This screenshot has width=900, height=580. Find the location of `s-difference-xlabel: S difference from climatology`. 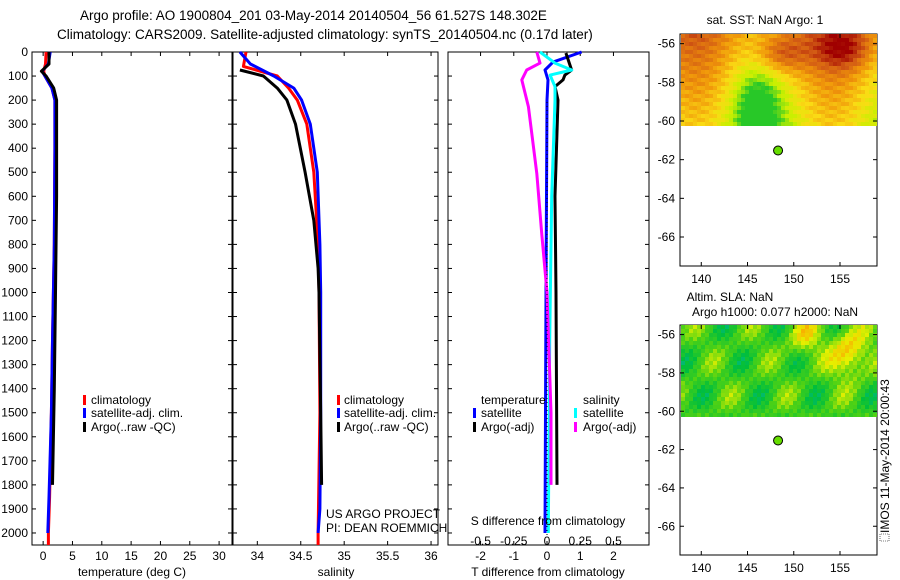

s-difference-xlabel: S difference from climatology is located at coordinates (548, 521).